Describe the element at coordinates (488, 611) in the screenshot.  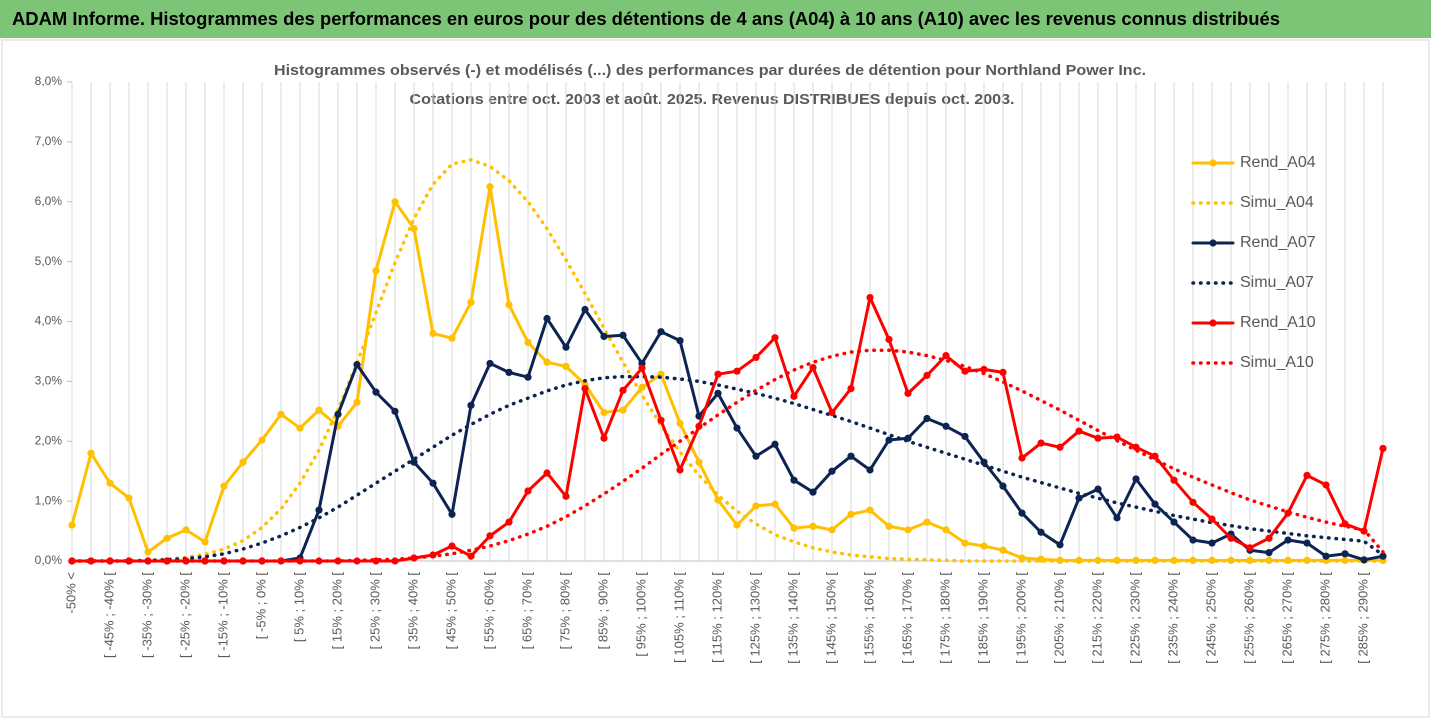
I see `x-tick-label: [ 55% ; 60% [` at that location.